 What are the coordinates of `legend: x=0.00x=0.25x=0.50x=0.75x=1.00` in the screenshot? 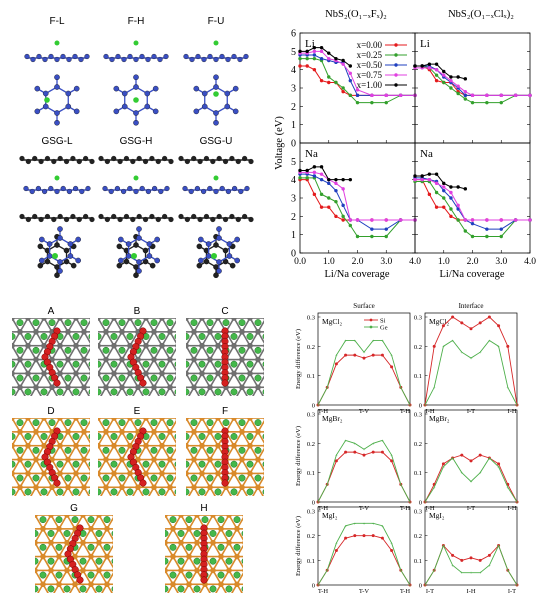 It's located at (382, 65).